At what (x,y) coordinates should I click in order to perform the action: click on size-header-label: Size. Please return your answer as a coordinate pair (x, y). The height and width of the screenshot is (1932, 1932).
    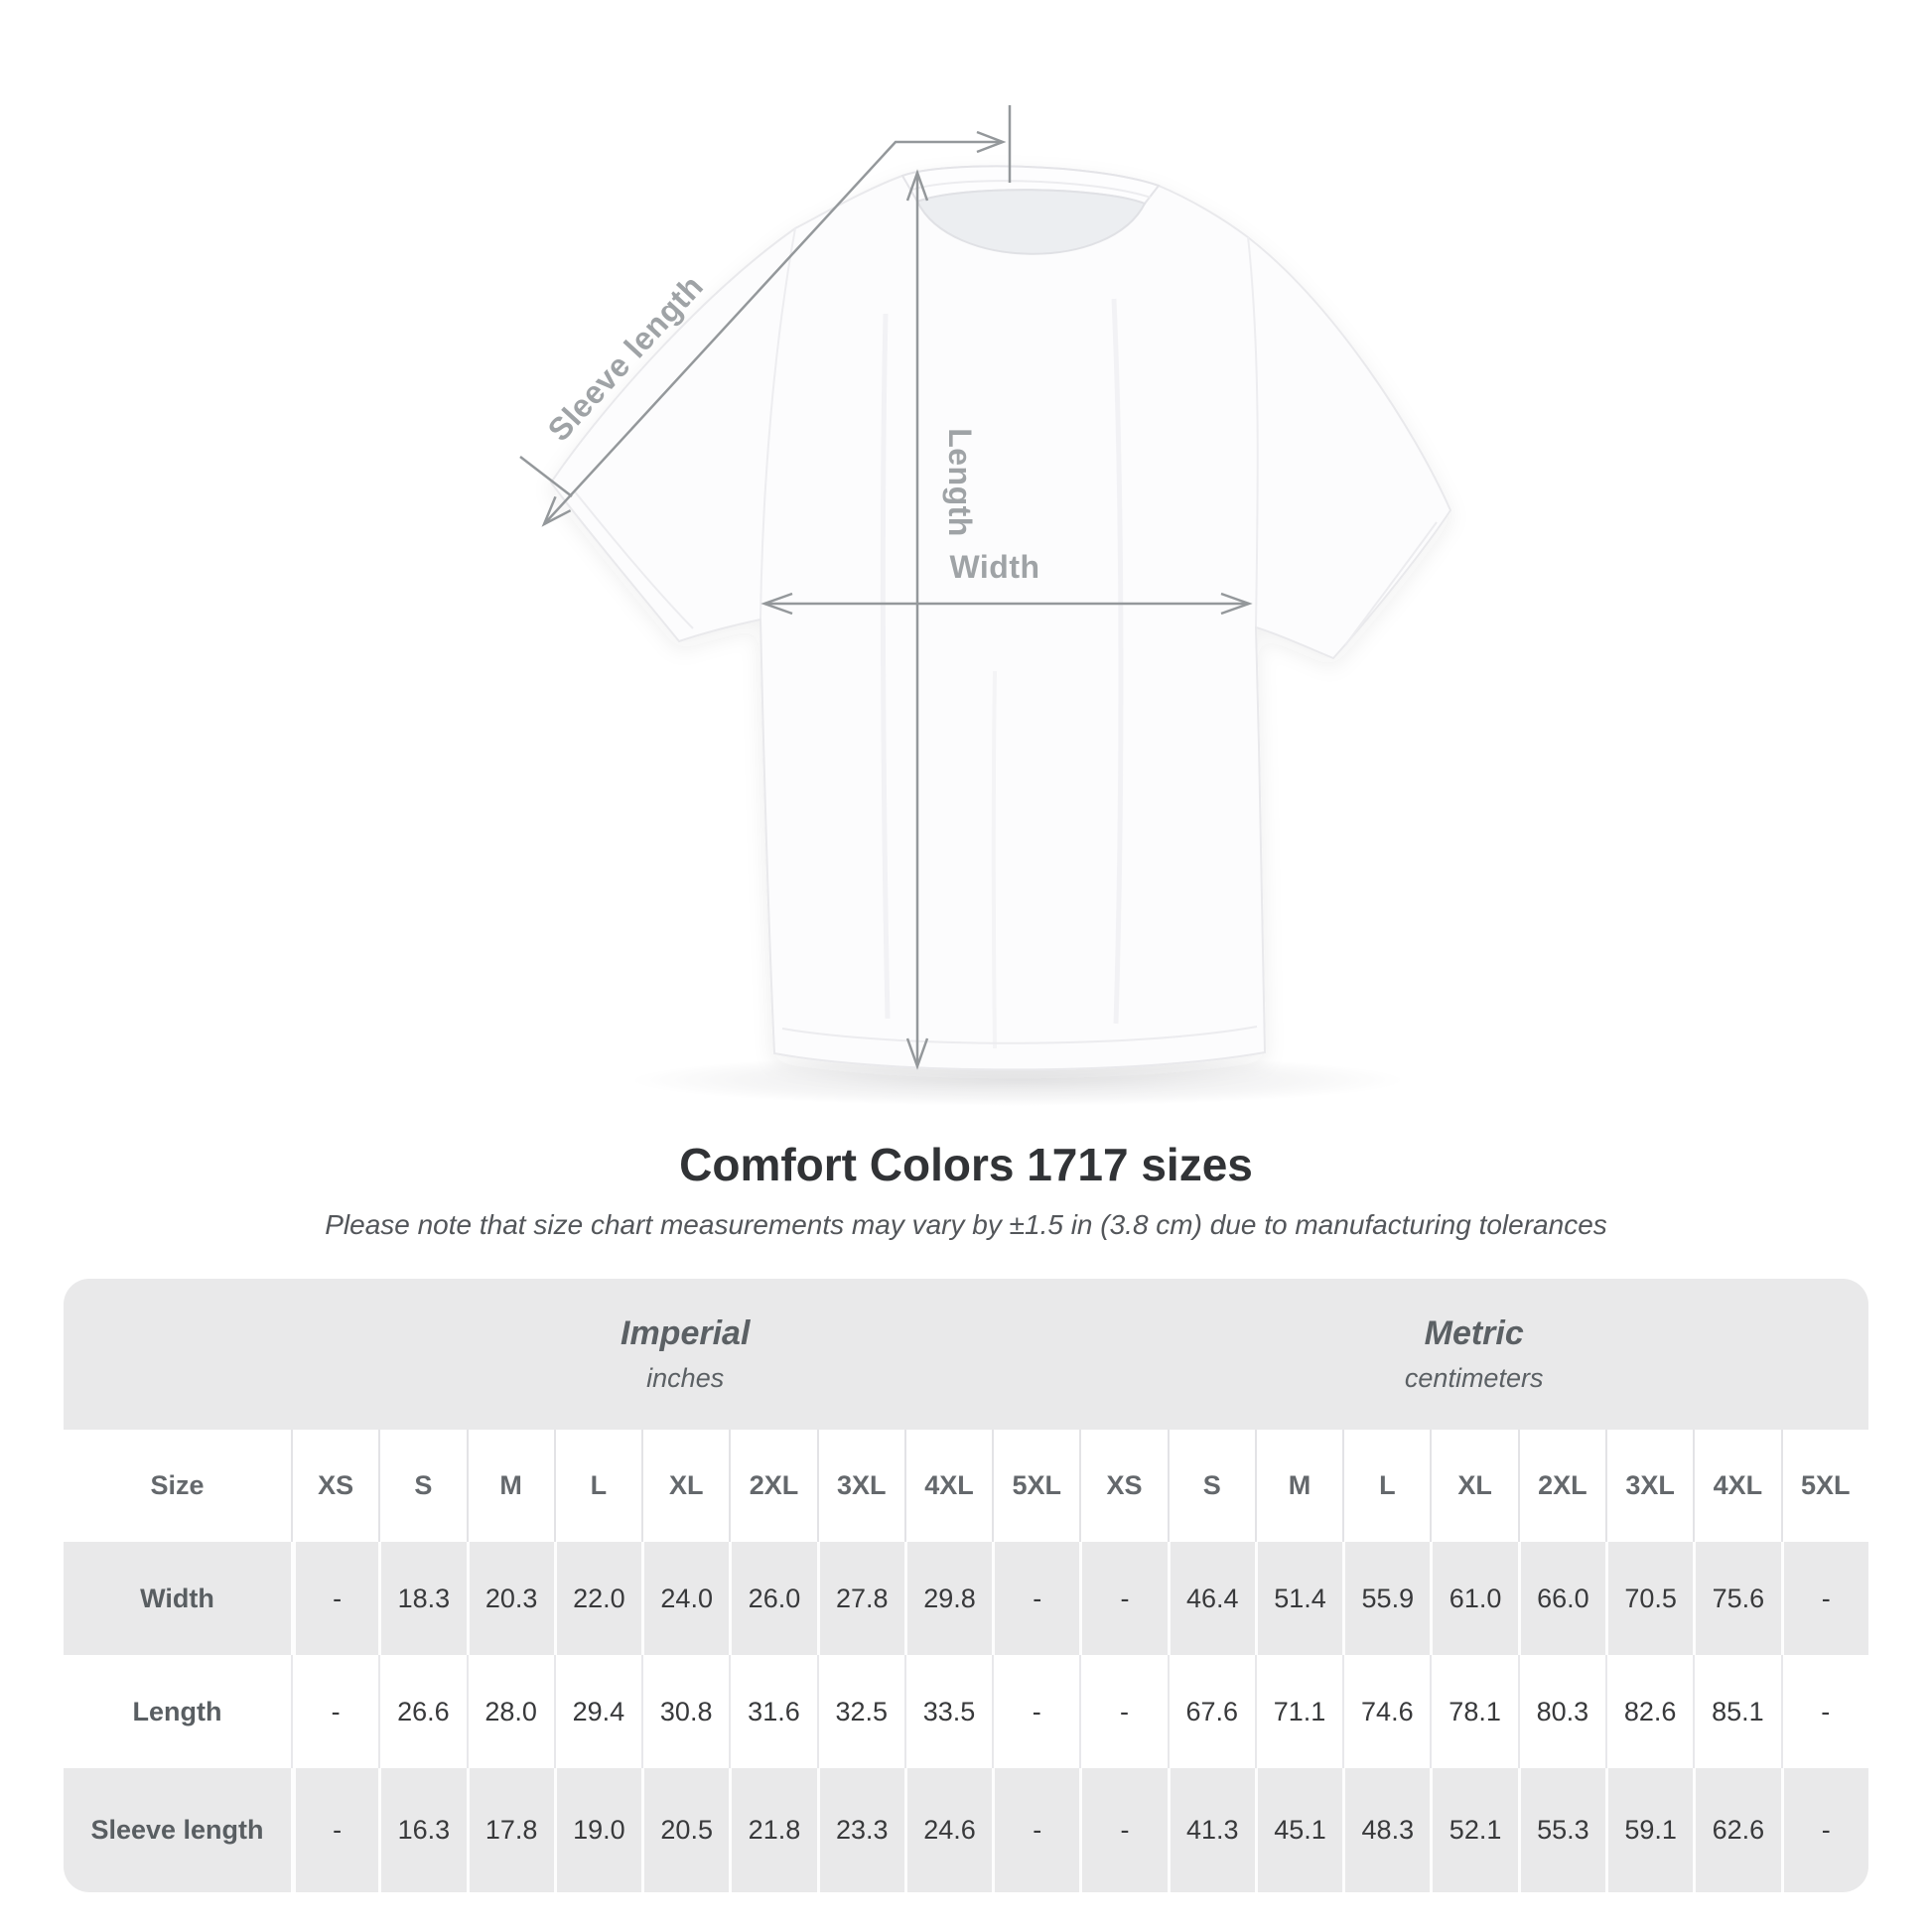
    Looking at the image, I should click on (177, 1486).